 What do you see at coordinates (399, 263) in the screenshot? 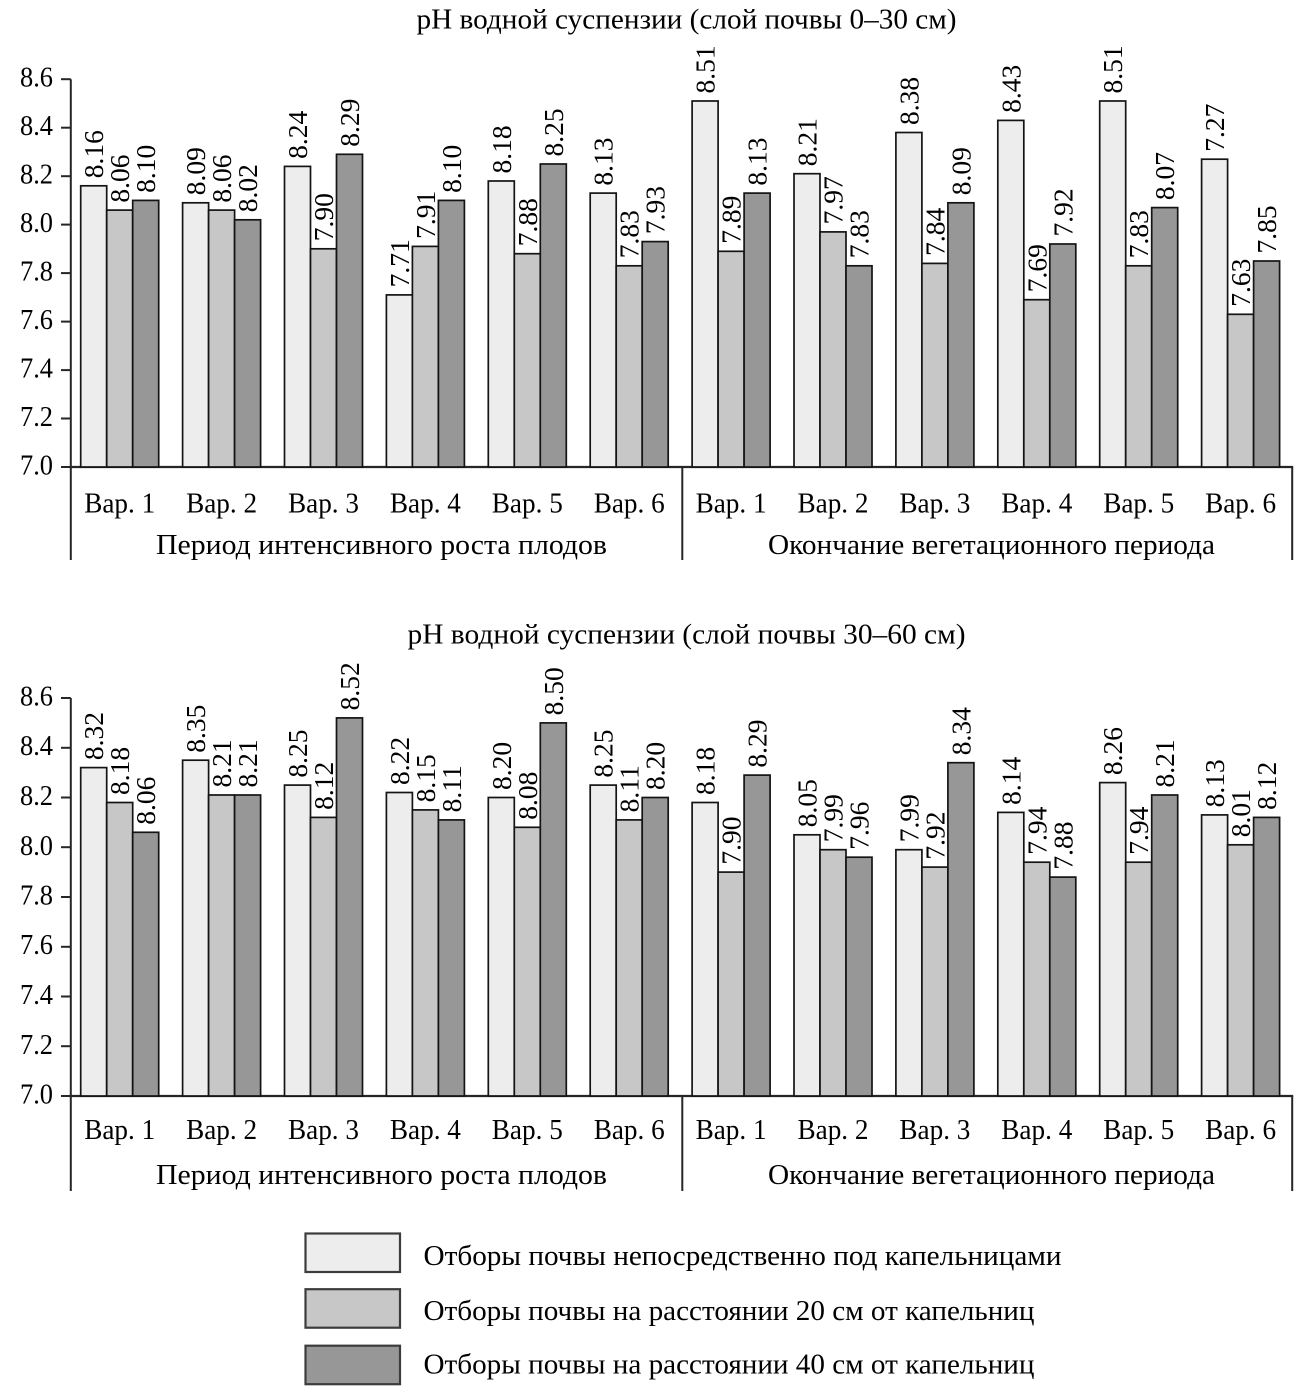
I see `svg-text: 7.71` at bounding box center [399, 263].